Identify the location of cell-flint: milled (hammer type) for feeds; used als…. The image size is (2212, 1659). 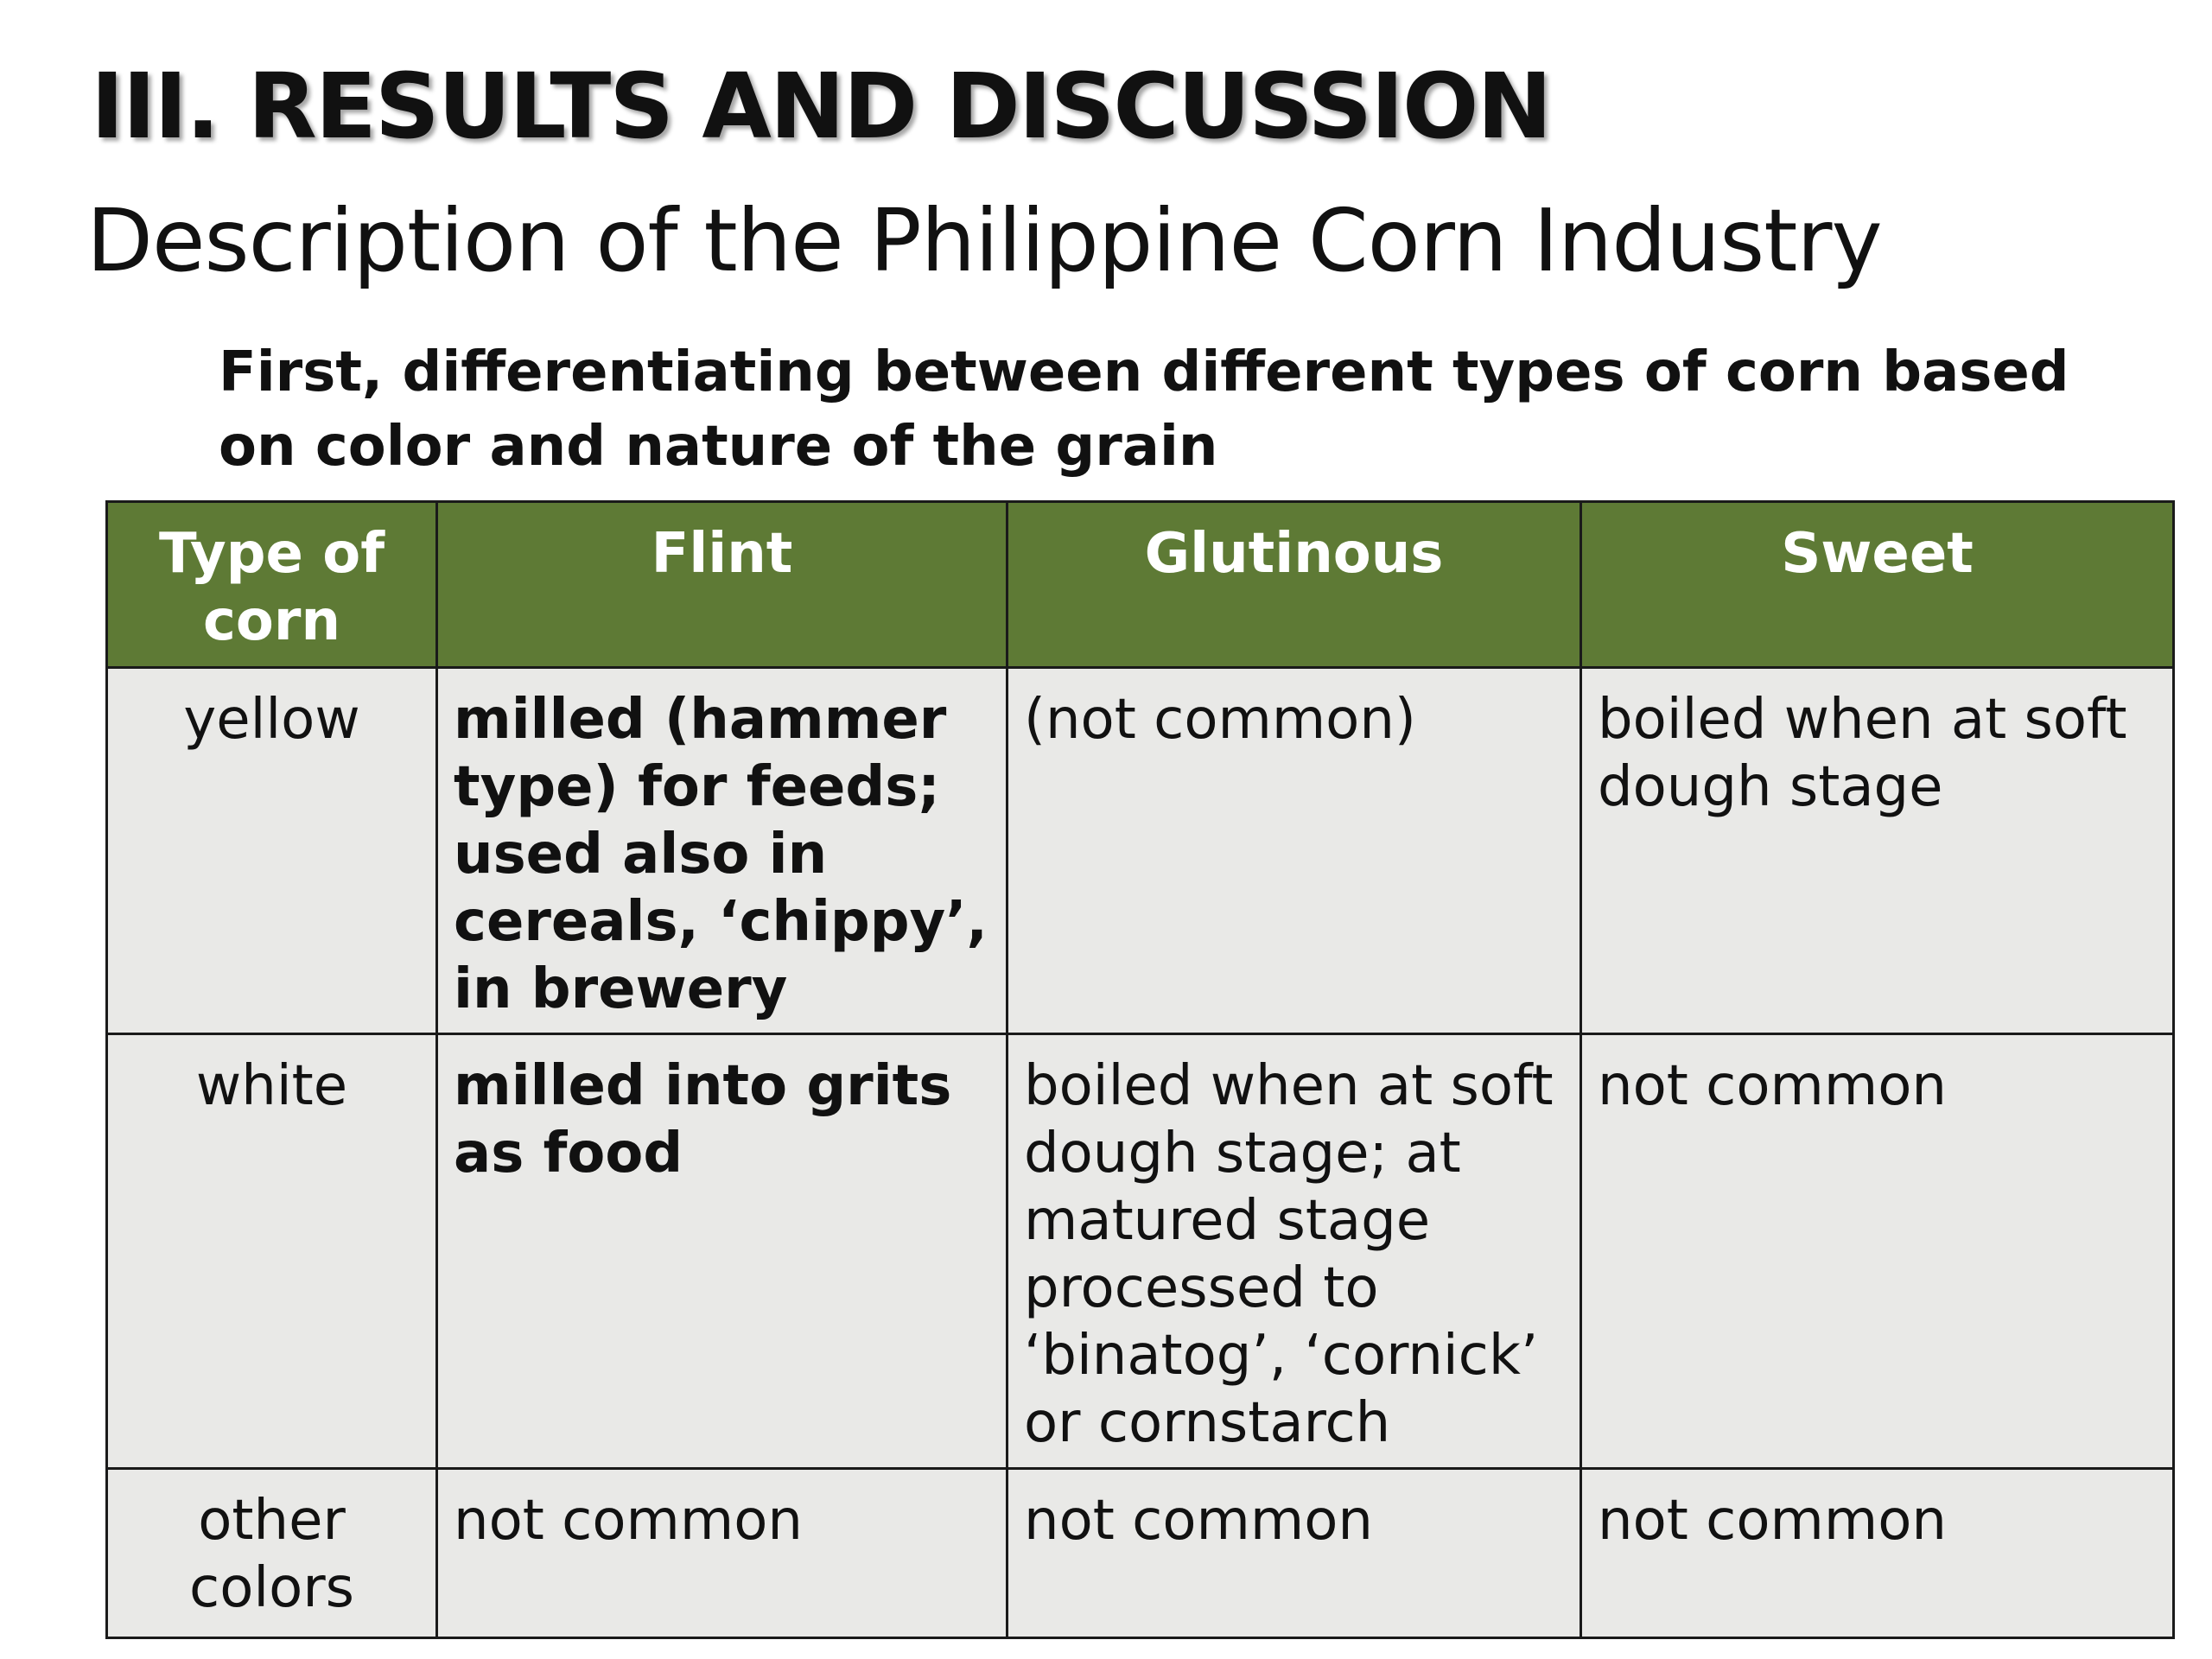
(721, 850).